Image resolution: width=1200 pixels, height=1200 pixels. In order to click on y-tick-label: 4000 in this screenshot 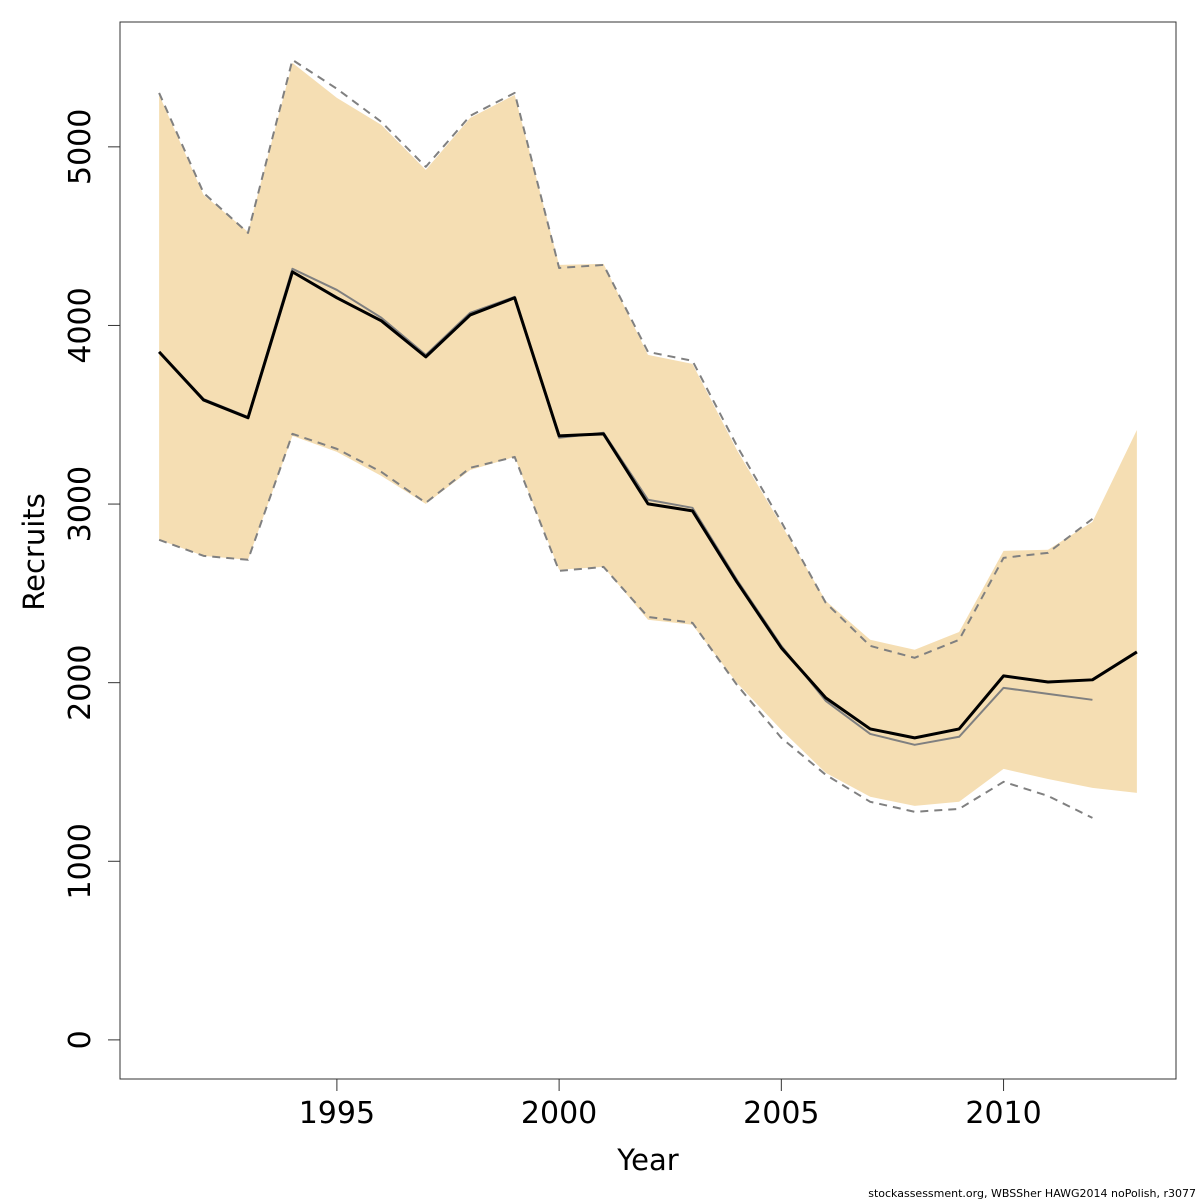, I will do `click(80, 325)`.